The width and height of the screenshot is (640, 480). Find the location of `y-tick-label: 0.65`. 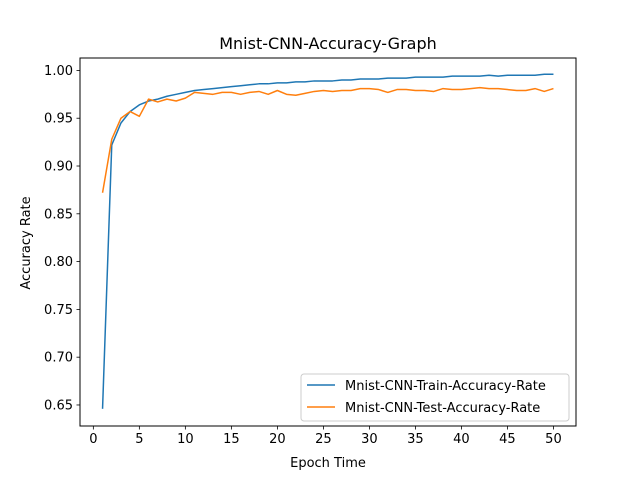

y-tick-label: 0.65 is located at coordinates (58, 405).